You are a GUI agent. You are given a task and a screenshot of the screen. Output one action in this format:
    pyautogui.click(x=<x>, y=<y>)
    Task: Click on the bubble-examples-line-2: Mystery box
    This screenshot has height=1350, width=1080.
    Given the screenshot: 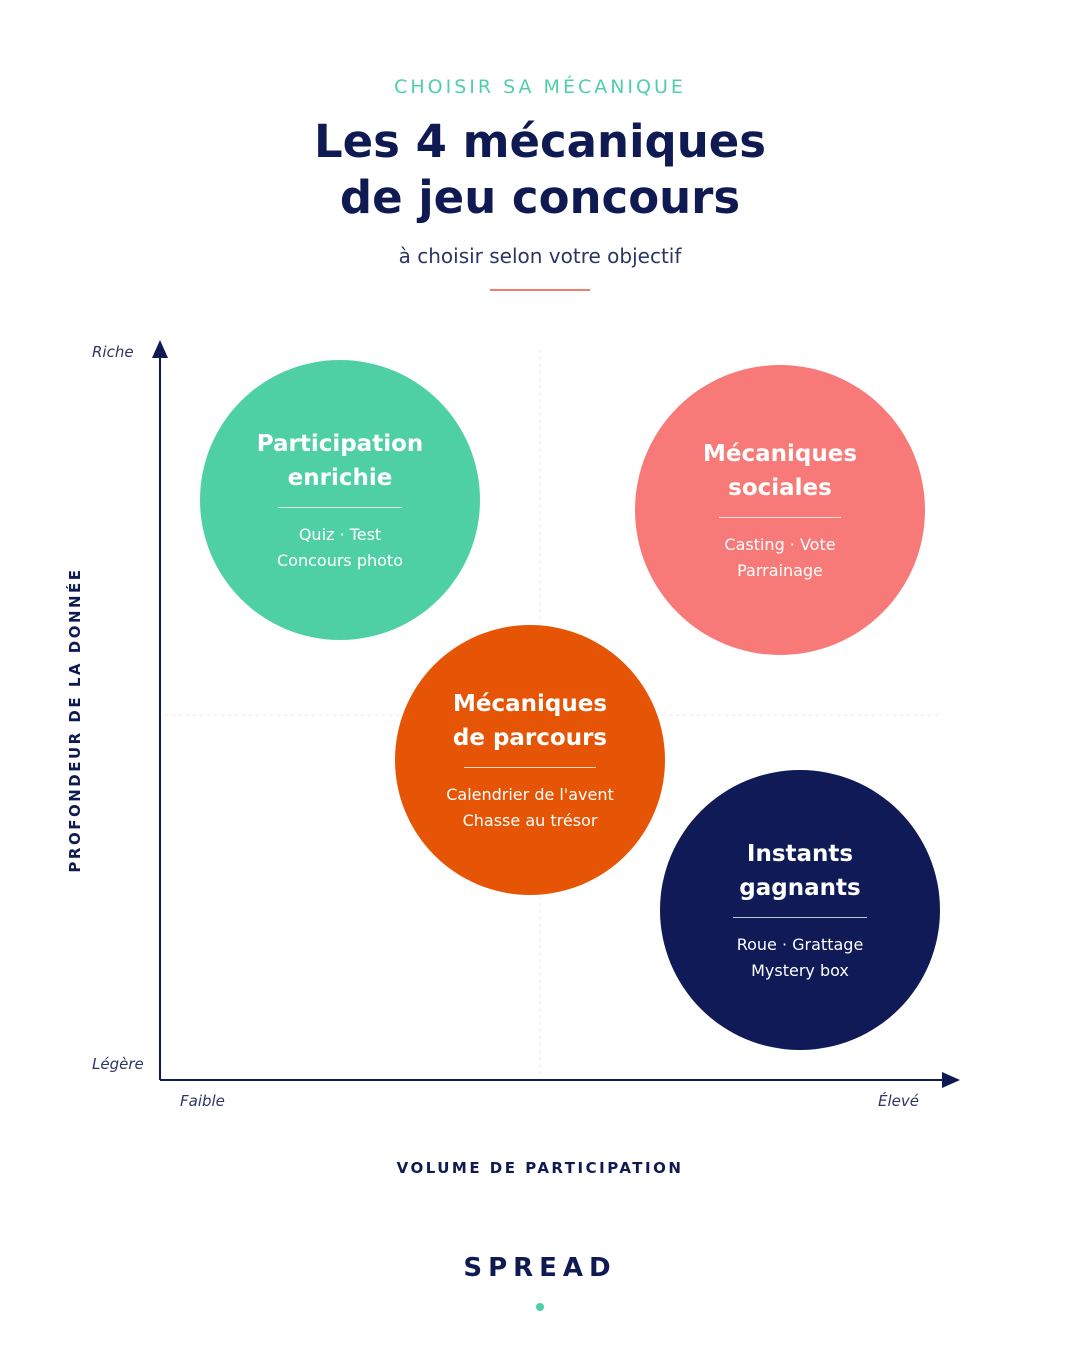 What is the action you would take?
    pyautogui.click(x=800, y=970)
    